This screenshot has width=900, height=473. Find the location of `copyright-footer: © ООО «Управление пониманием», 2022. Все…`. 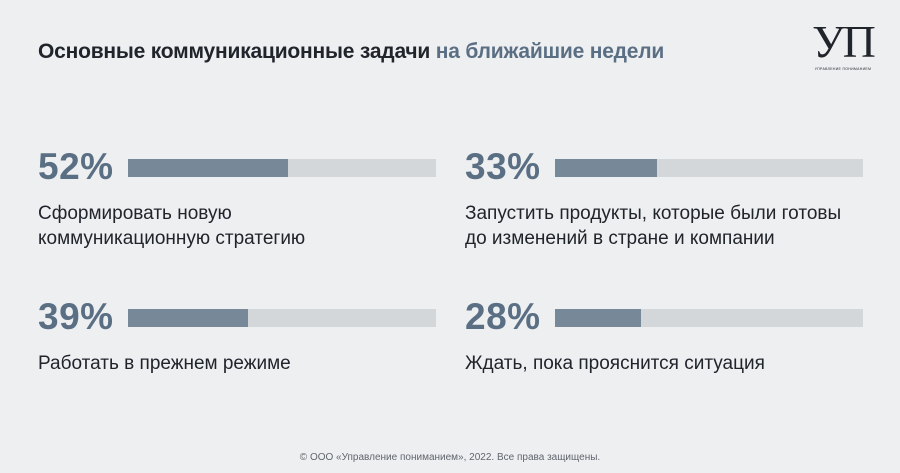

copyright-footer: © ООО «Управление пониманием», 2022. Все… is located at coordinates (450, 457).